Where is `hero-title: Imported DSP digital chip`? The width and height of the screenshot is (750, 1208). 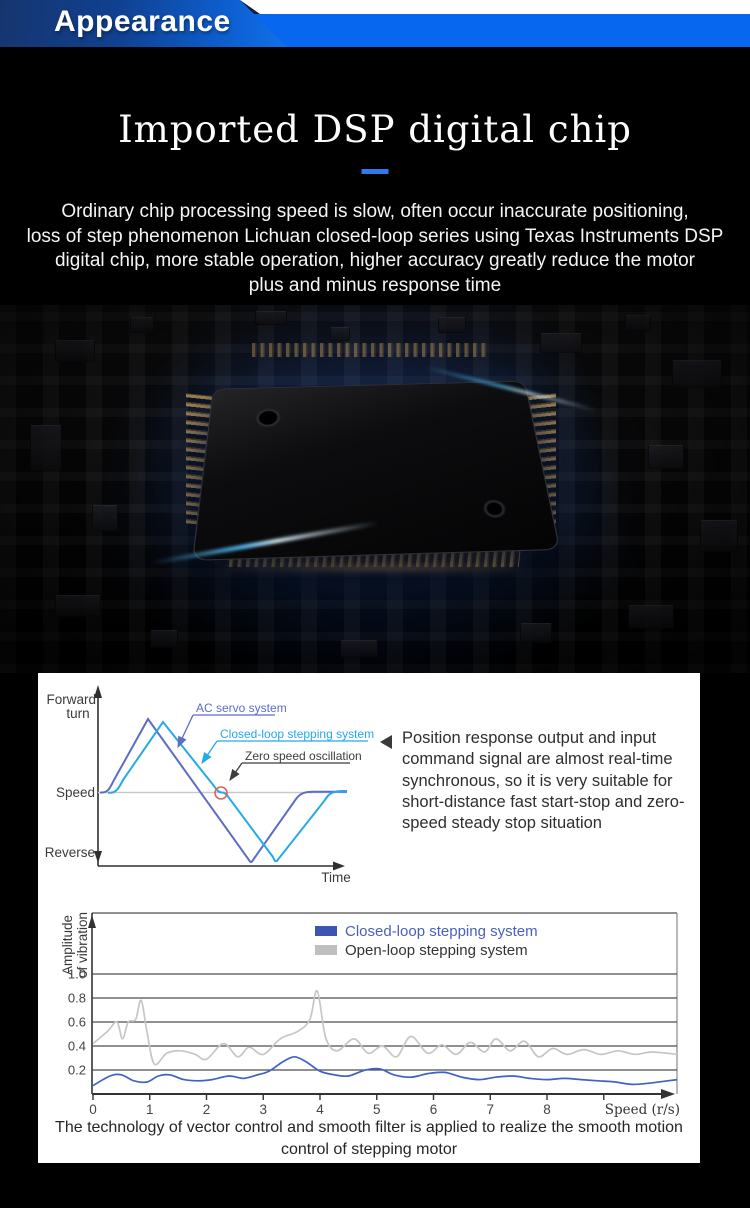
hero-title: Imported DSP digital chip is located at coordinates (375, 129).